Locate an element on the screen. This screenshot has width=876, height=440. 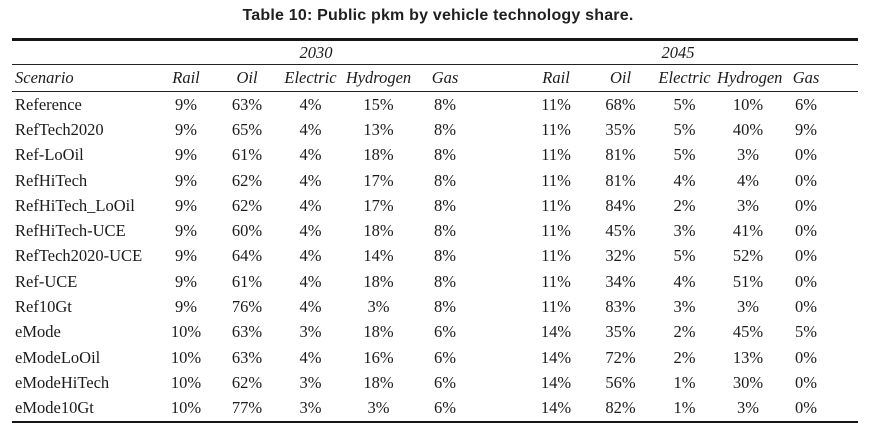
col-header-oil-2045: Oil is located at coordinates (621, 78).